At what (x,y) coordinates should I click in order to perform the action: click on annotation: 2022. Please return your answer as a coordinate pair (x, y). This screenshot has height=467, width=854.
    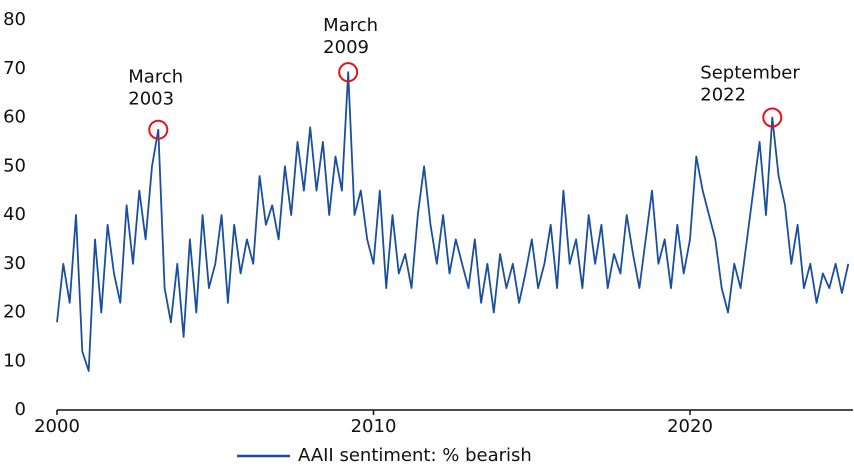
    Looking at the image, I should click on (723, 95).